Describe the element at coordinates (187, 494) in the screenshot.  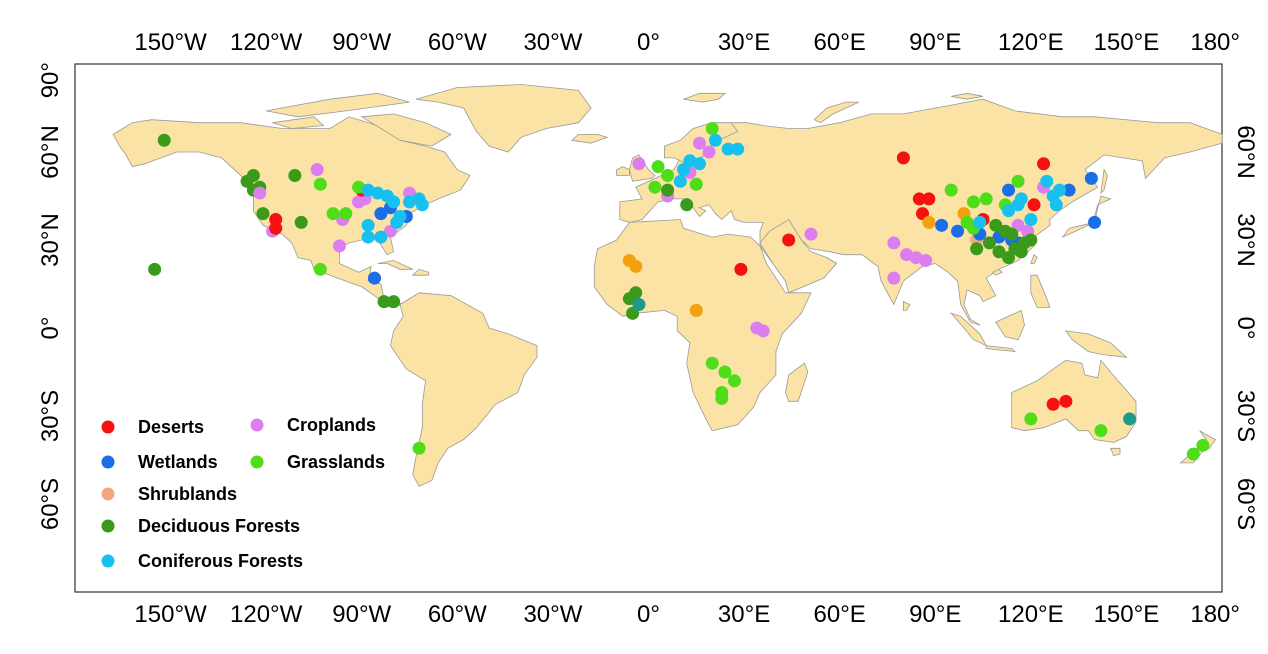
I see `legend-label-shrublands: Shrublands` at that location.